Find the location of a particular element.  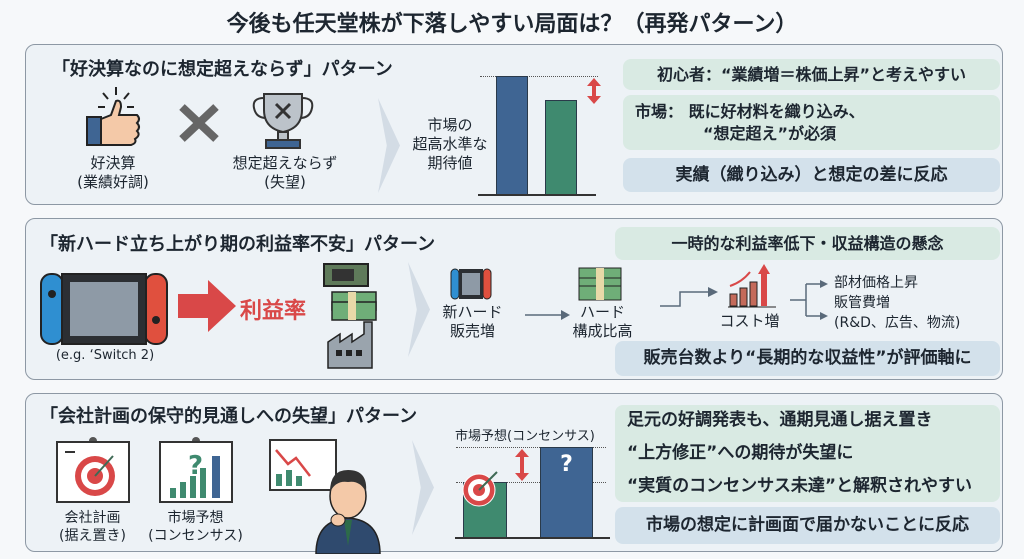

factory-icon is located at coordinates (350, 345).